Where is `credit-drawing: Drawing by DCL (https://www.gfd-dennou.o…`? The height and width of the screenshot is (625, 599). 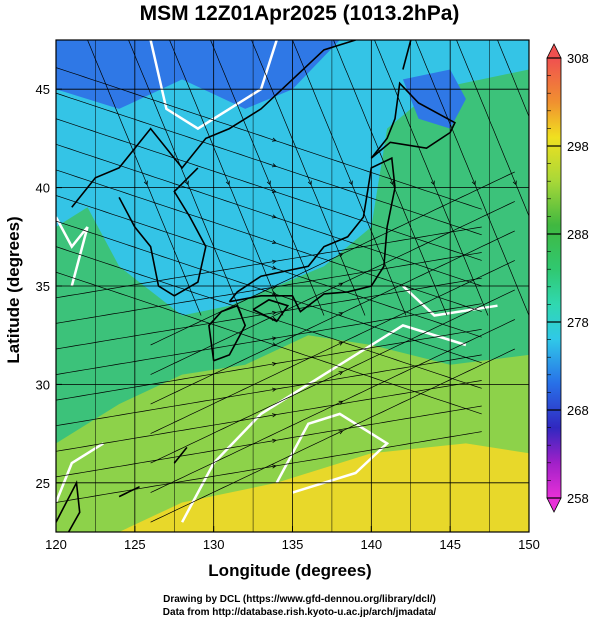
credit-drawing: Drawing by DCL (https://www.gfd-dennou.o… is located at coordinates (299, 599).